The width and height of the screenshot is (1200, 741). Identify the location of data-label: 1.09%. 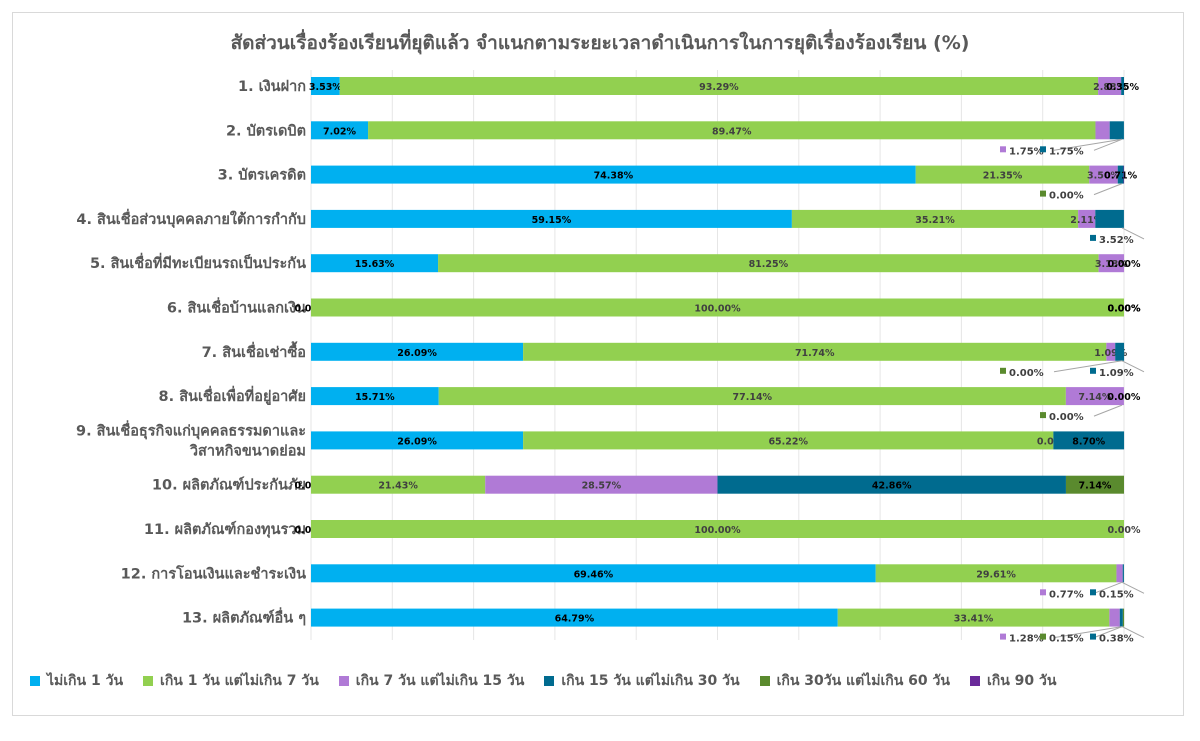
(1110, 353).